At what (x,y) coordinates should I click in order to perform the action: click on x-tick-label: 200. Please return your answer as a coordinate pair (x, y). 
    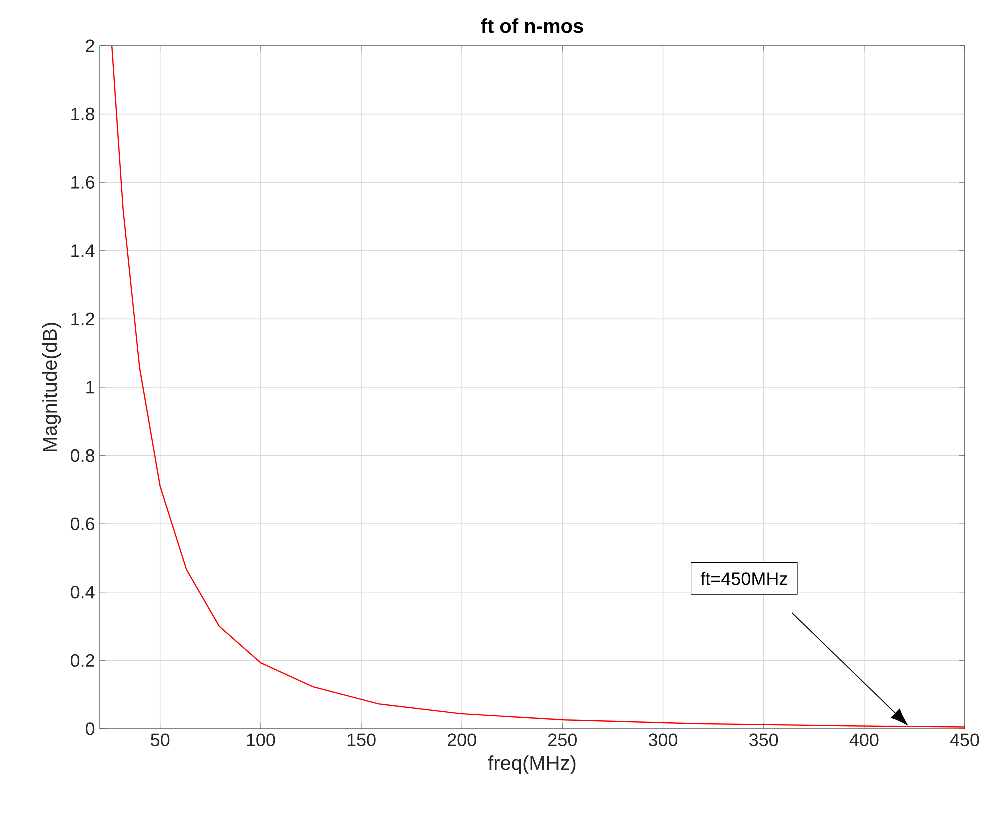
    Looking at the image, I should click on (462, 740).